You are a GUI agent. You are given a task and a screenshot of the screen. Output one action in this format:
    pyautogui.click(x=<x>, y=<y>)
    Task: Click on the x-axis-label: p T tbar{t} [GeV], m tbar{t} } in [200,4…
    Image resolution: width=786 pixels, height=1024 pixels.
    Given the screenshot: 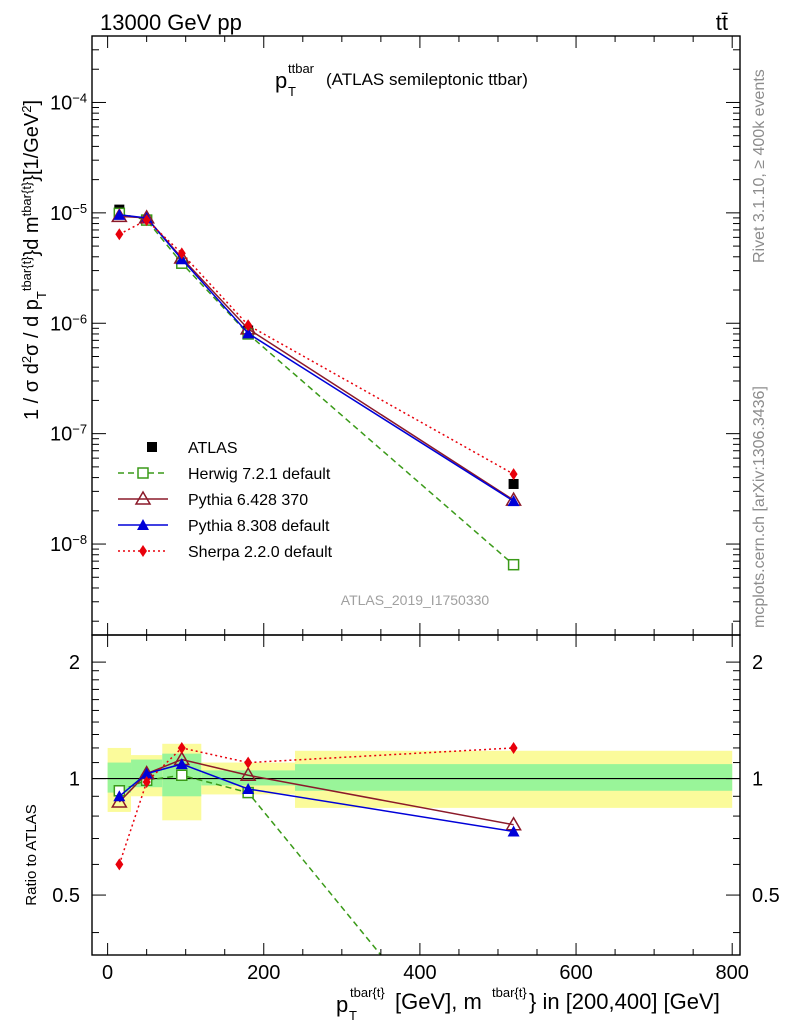 What is the action you would take?
    pyautogui.click(x=528, y=1004)
    